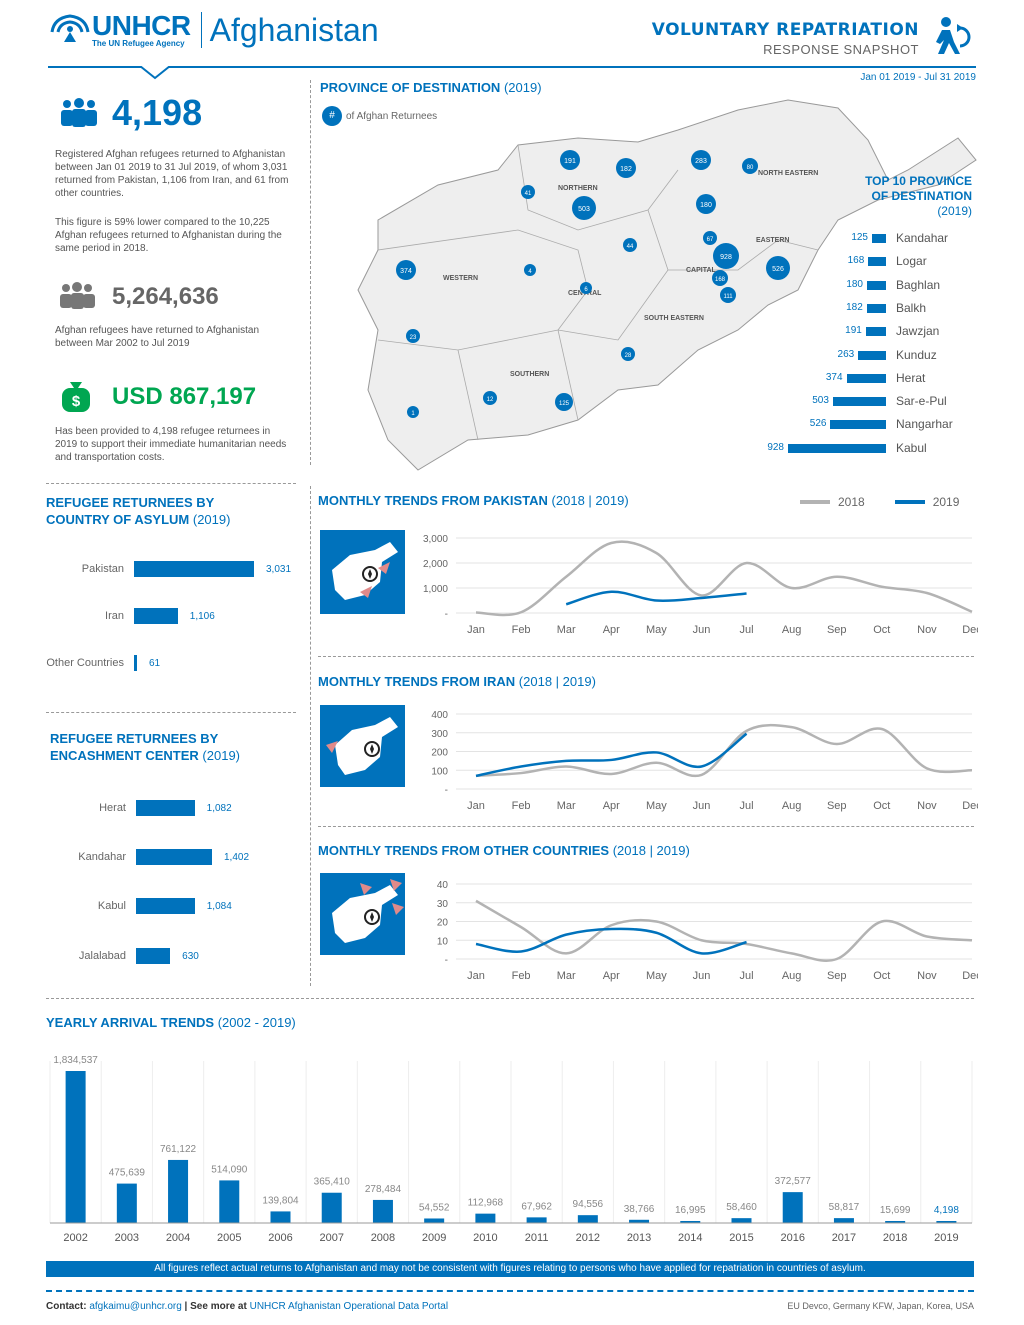 The height and width of the screenshot is (1325, 1024). What do you see at coordinates (702, 630) in the screenshot?
I see `x-tick-label: Jun` at bounding box center [702, 630].